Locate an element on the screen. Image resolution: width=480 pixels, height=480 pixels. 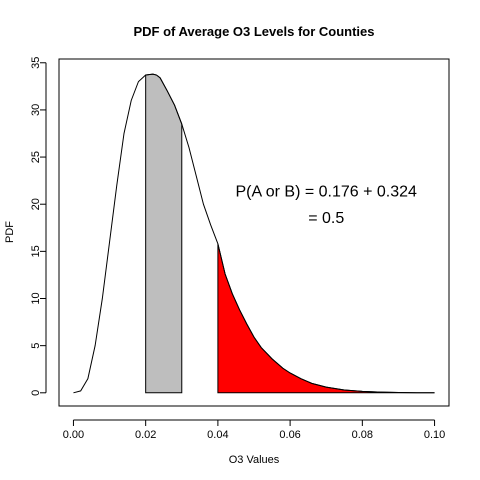
y-tick-label: 35 is located at coordinates (36, 63).